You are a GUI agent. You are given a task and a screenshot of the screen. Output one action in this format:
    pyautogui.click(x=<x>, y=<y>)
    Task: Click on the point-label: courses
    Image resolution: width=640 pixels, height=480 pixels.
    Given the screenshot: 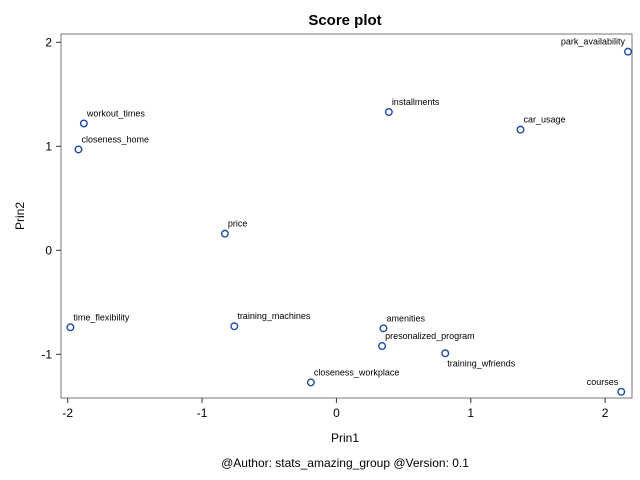 What is the action you would take?
    pyautogui.click(x=603, y=382)
    